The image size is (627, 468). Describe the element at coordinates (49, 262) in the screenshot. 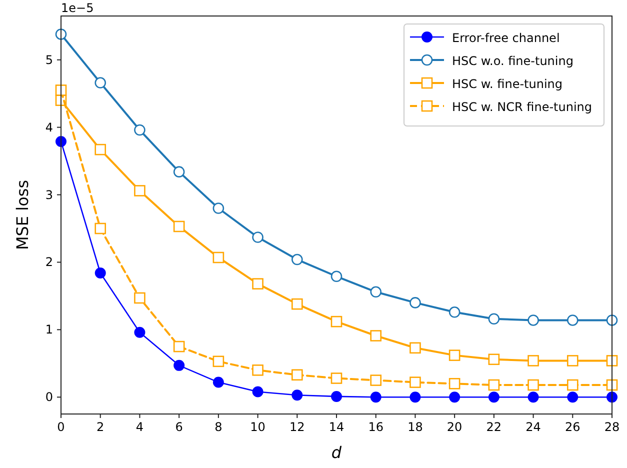

I see `y-tick-label: 2` at that location.